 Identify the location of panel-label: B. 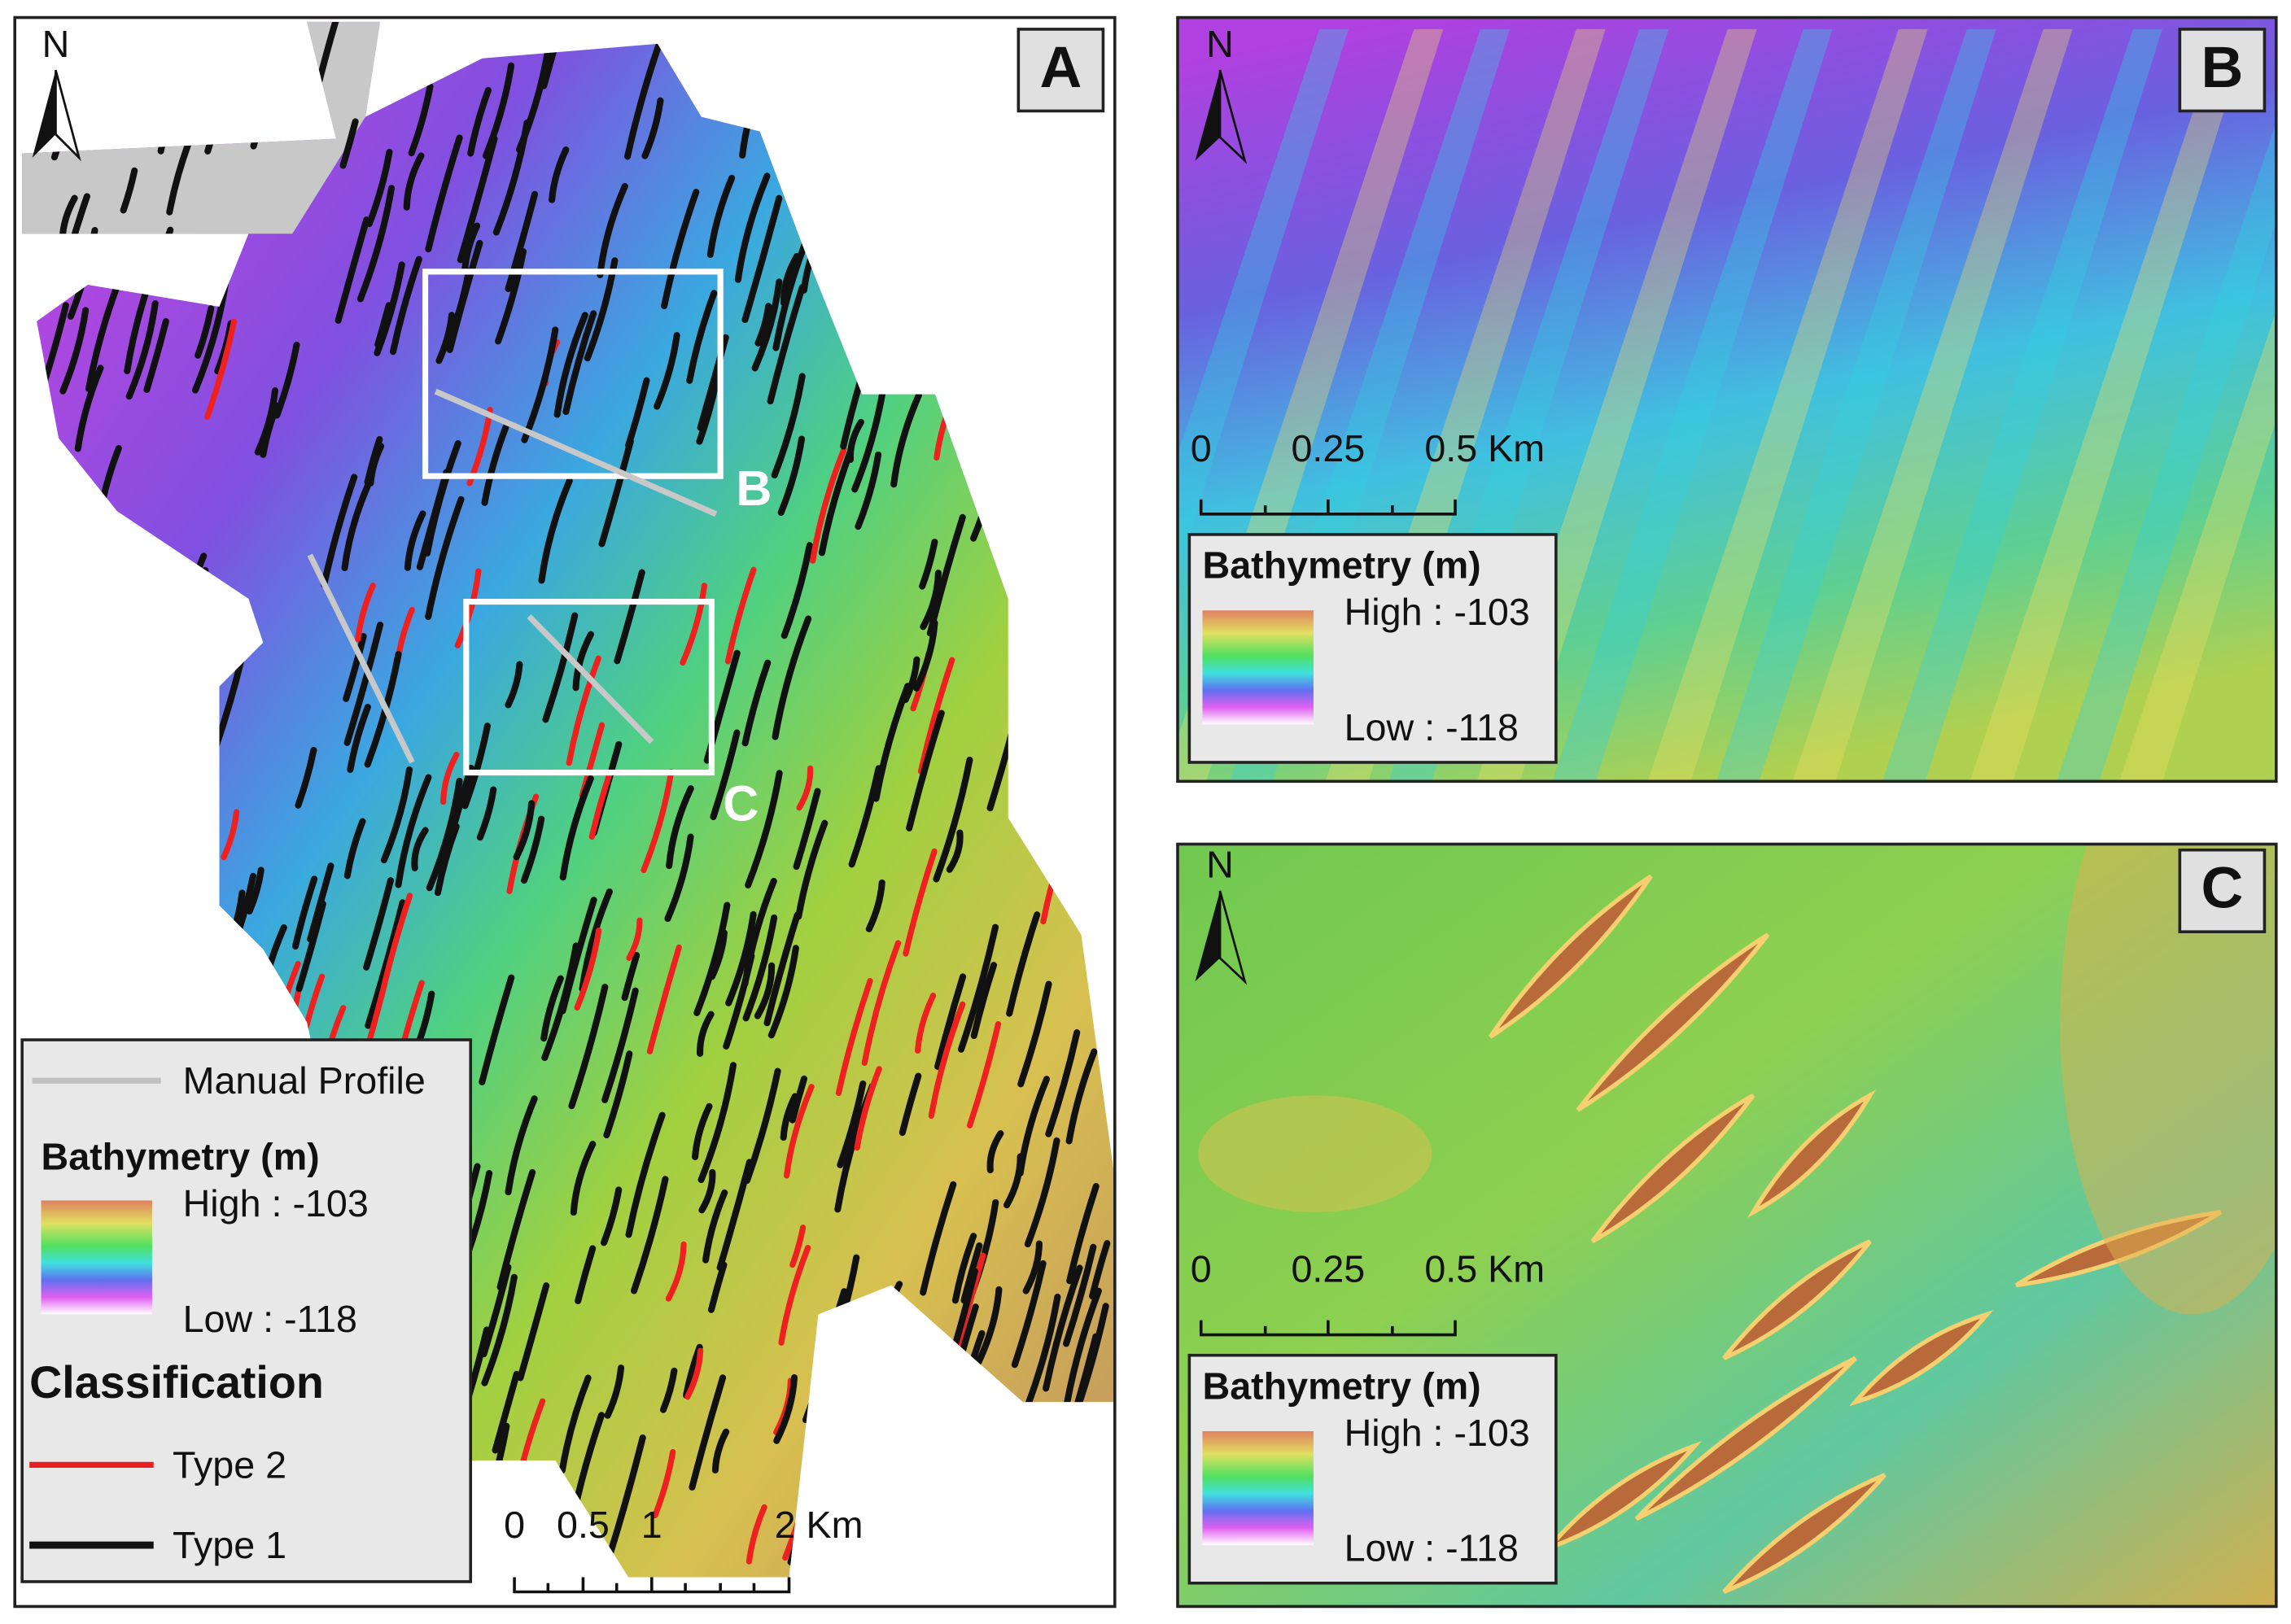
(2222, 67).